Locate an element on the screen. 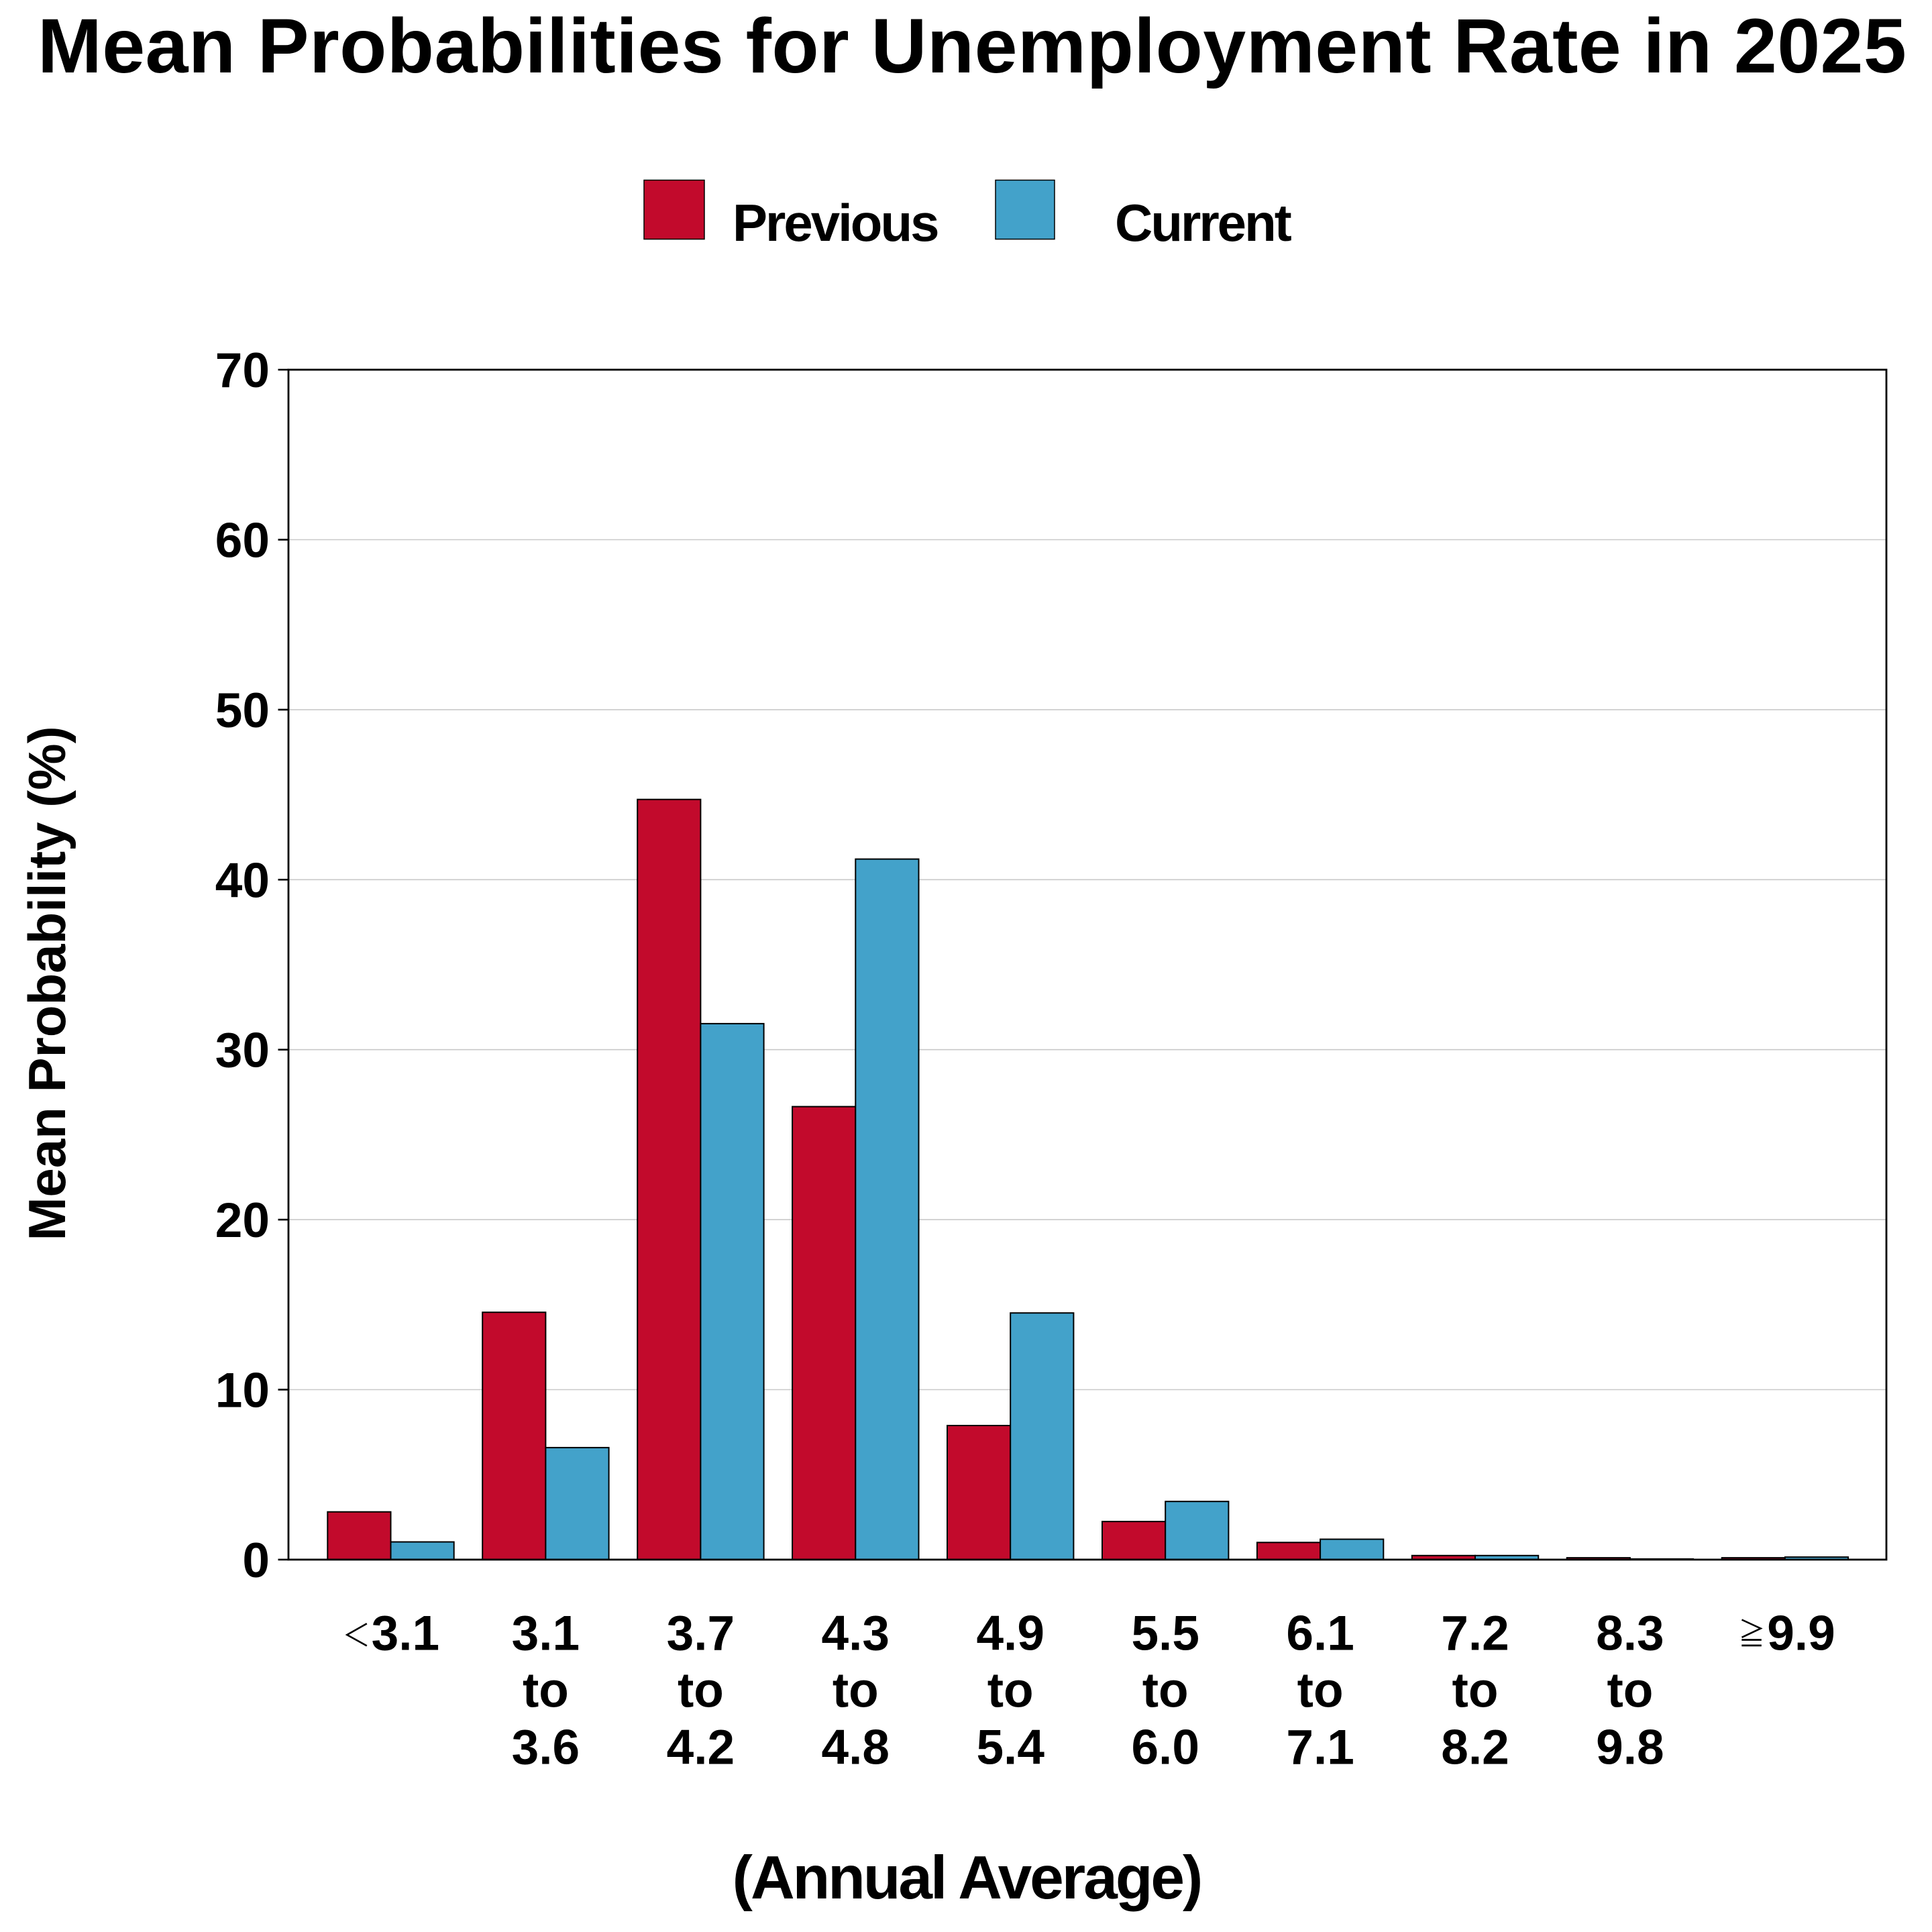 The image size is (1932, 1932). svg-text: Previous is located at coordinates (835, 222).